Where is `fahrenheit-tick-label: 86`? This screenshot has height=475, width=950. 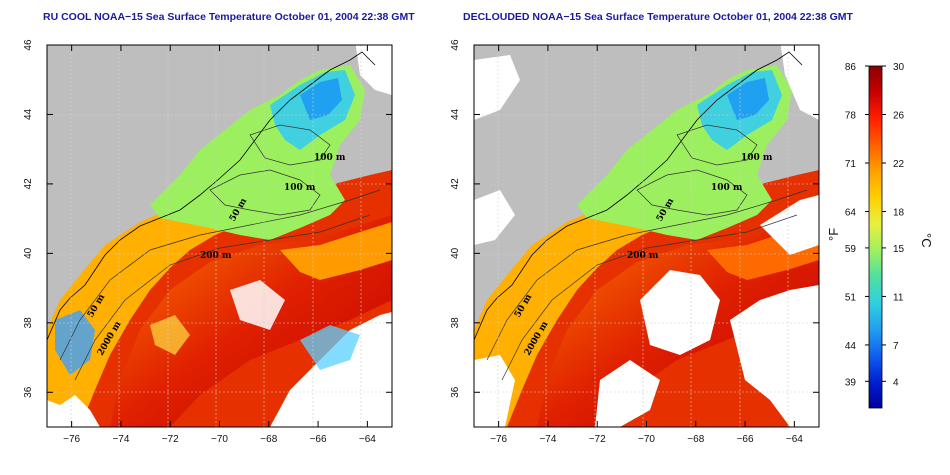 fahrenheit-tick-label: 86 is located at coordinates (851, 67).